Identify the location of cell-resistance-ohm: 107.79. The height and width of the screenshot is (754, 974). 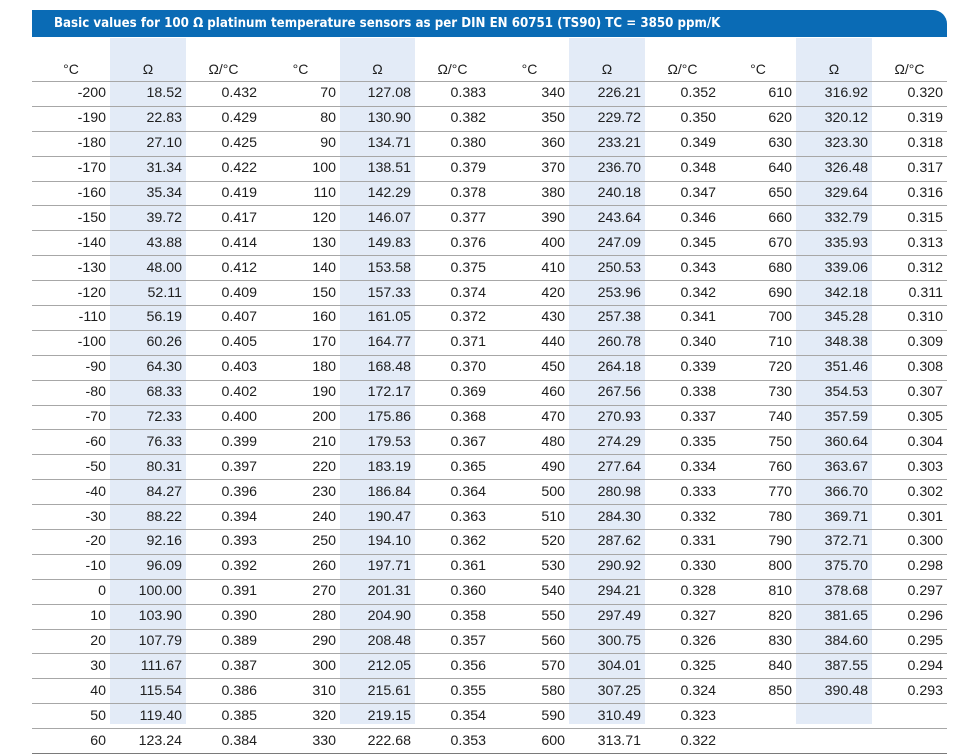
(148, 642).